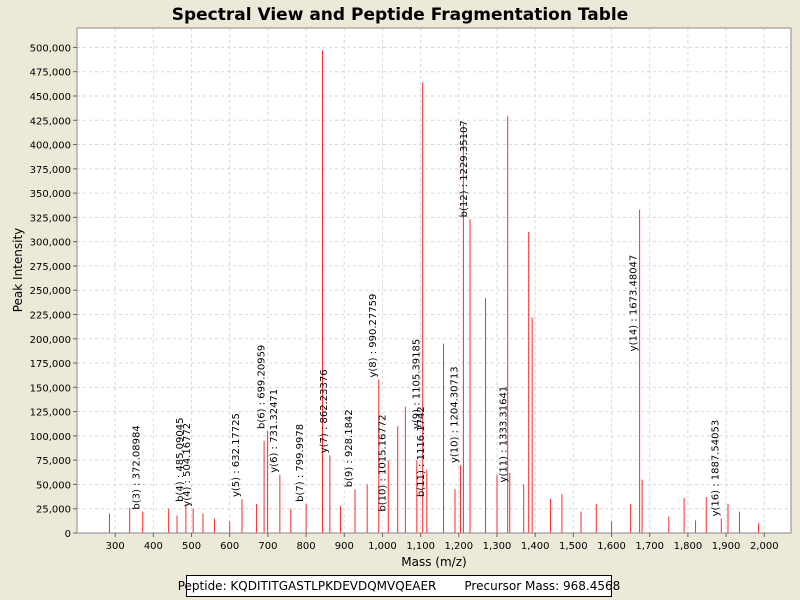 The width and height of the screenshot is (800, 600). I want to click on x-tick-label: 800, so click(306, 546).